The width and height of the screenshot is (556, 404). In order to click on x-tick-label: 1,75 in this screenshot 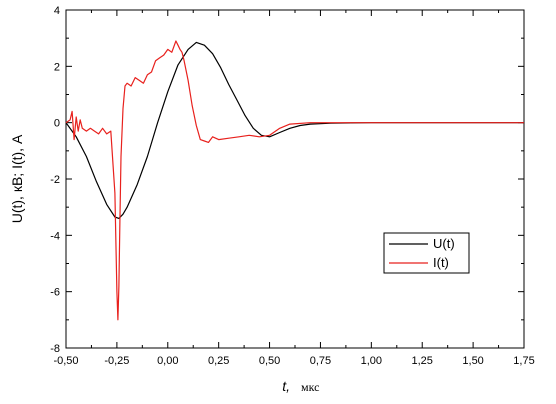, I will do `click(523, 361)`.